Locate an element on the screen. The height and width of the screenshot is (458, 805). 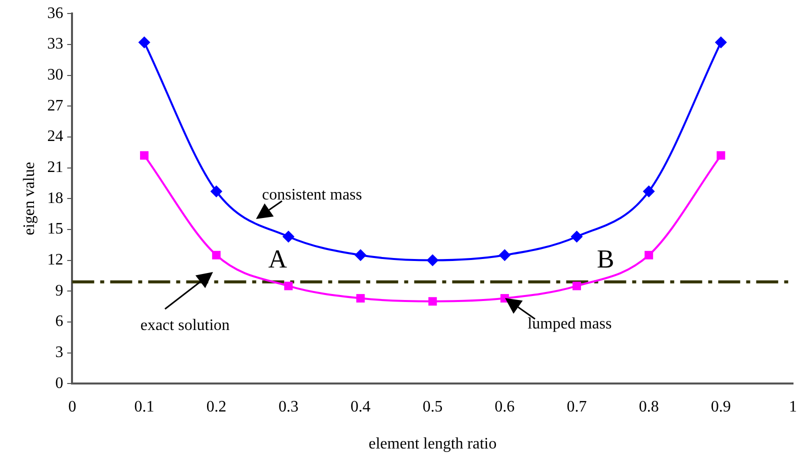
y-axis-title: eigen value is located at coordinates (29, 199).